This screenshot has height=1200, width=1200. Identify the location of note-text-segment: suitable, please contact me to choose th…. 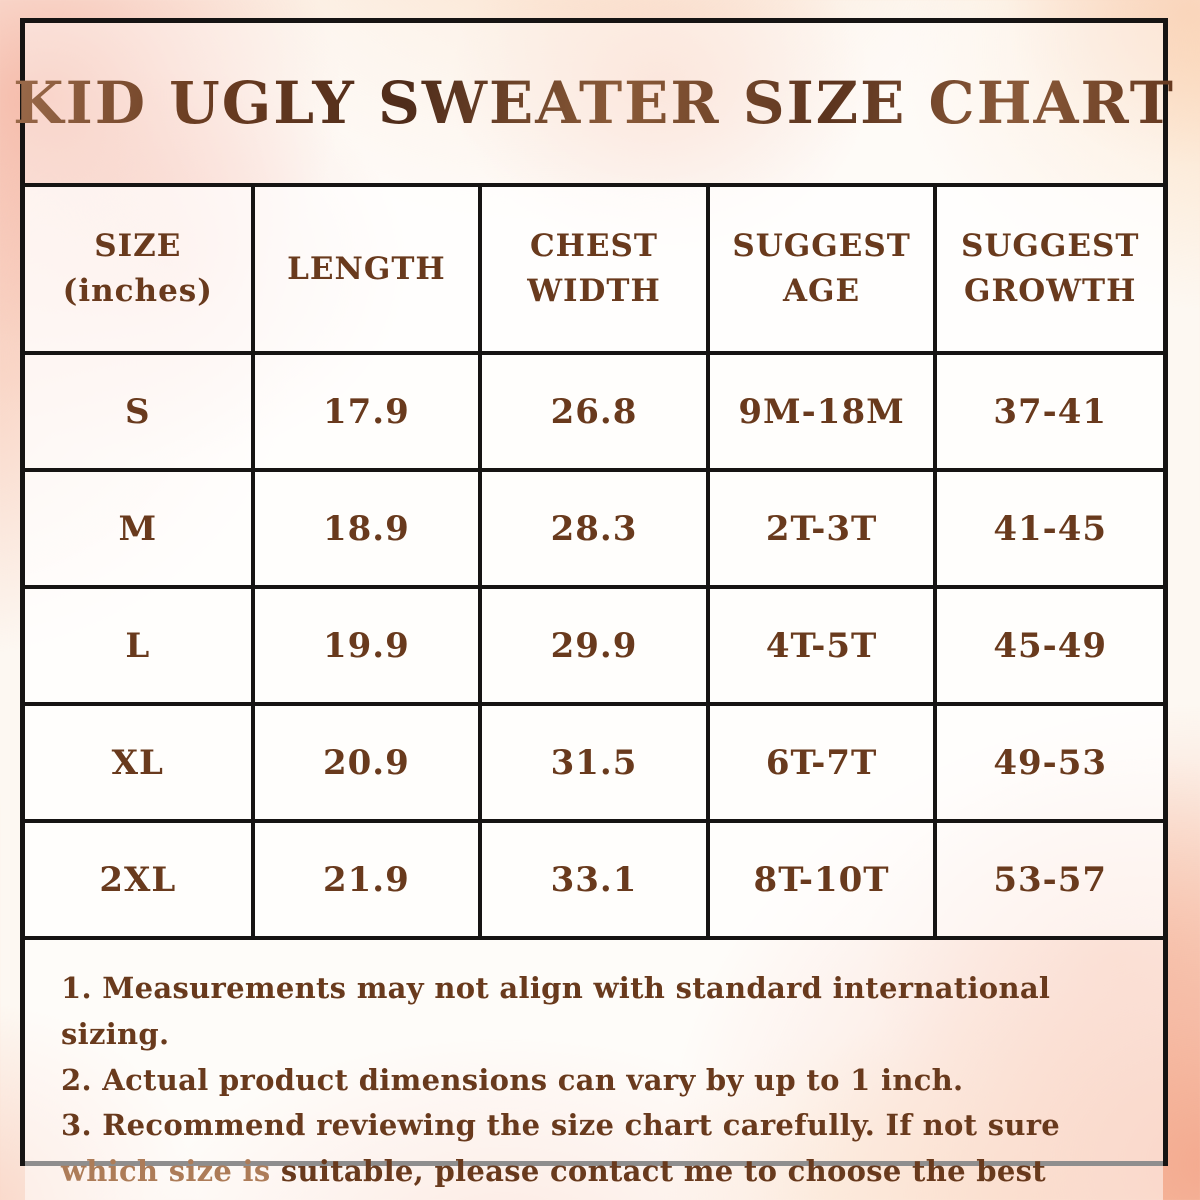
(663, 1171).